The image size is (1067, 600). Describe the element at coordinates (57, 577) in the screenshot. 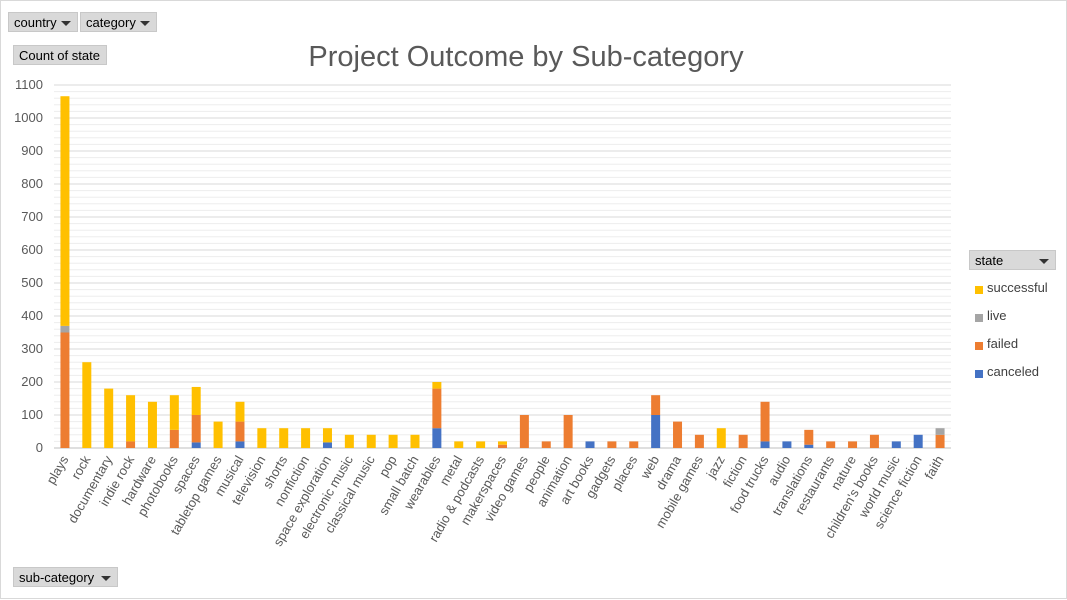

I see `sub-category-filter-label: sub-category` at that location.